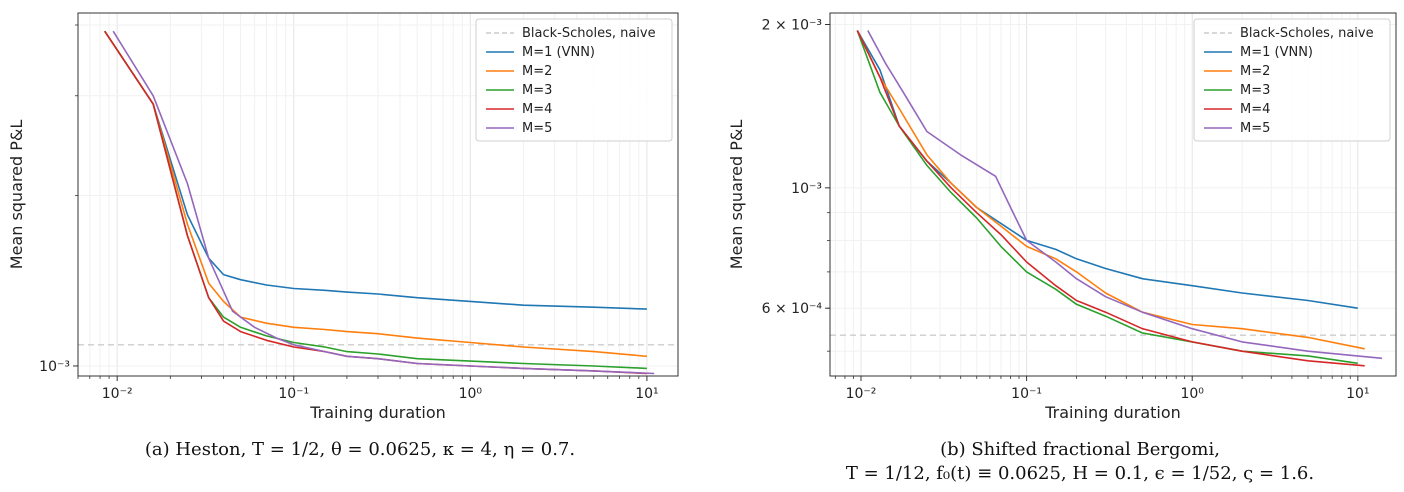  What do you see at coordinates (1080, 449) in the screenshot?
I see `caption-panel-b-line1: (b) Shifted fractional Bergomi,` at bounding box center [1080, 449].